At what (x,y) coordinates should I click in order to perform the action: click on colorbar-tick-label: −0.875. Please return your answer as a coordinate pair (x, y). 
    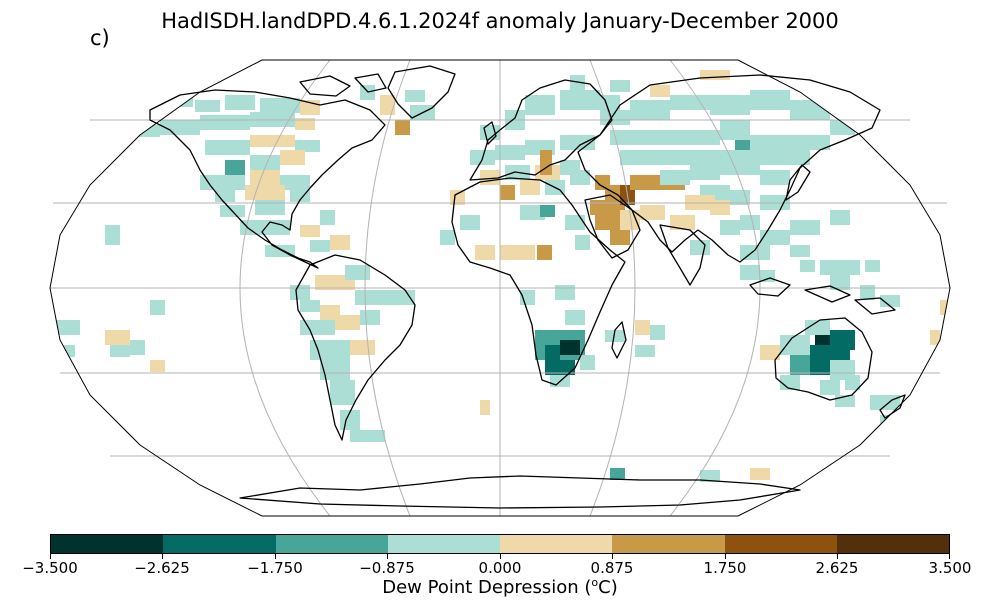
    Looking at the image, I should click on (387, 568).